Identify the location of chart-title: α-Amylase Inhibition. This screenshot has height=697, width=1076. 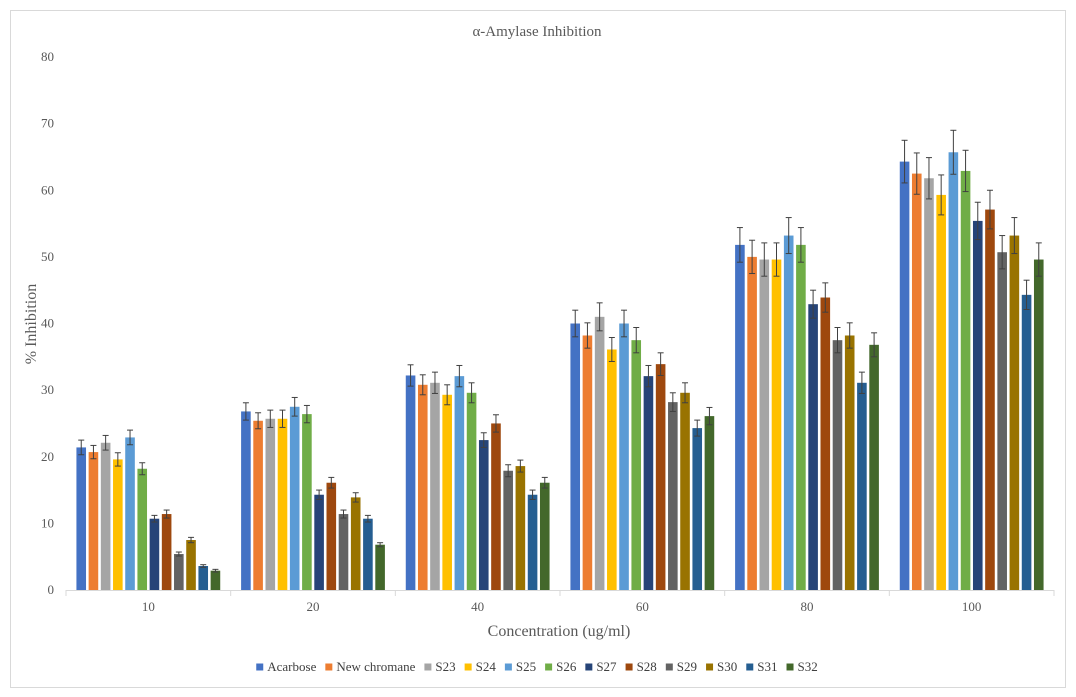
(537, 32).